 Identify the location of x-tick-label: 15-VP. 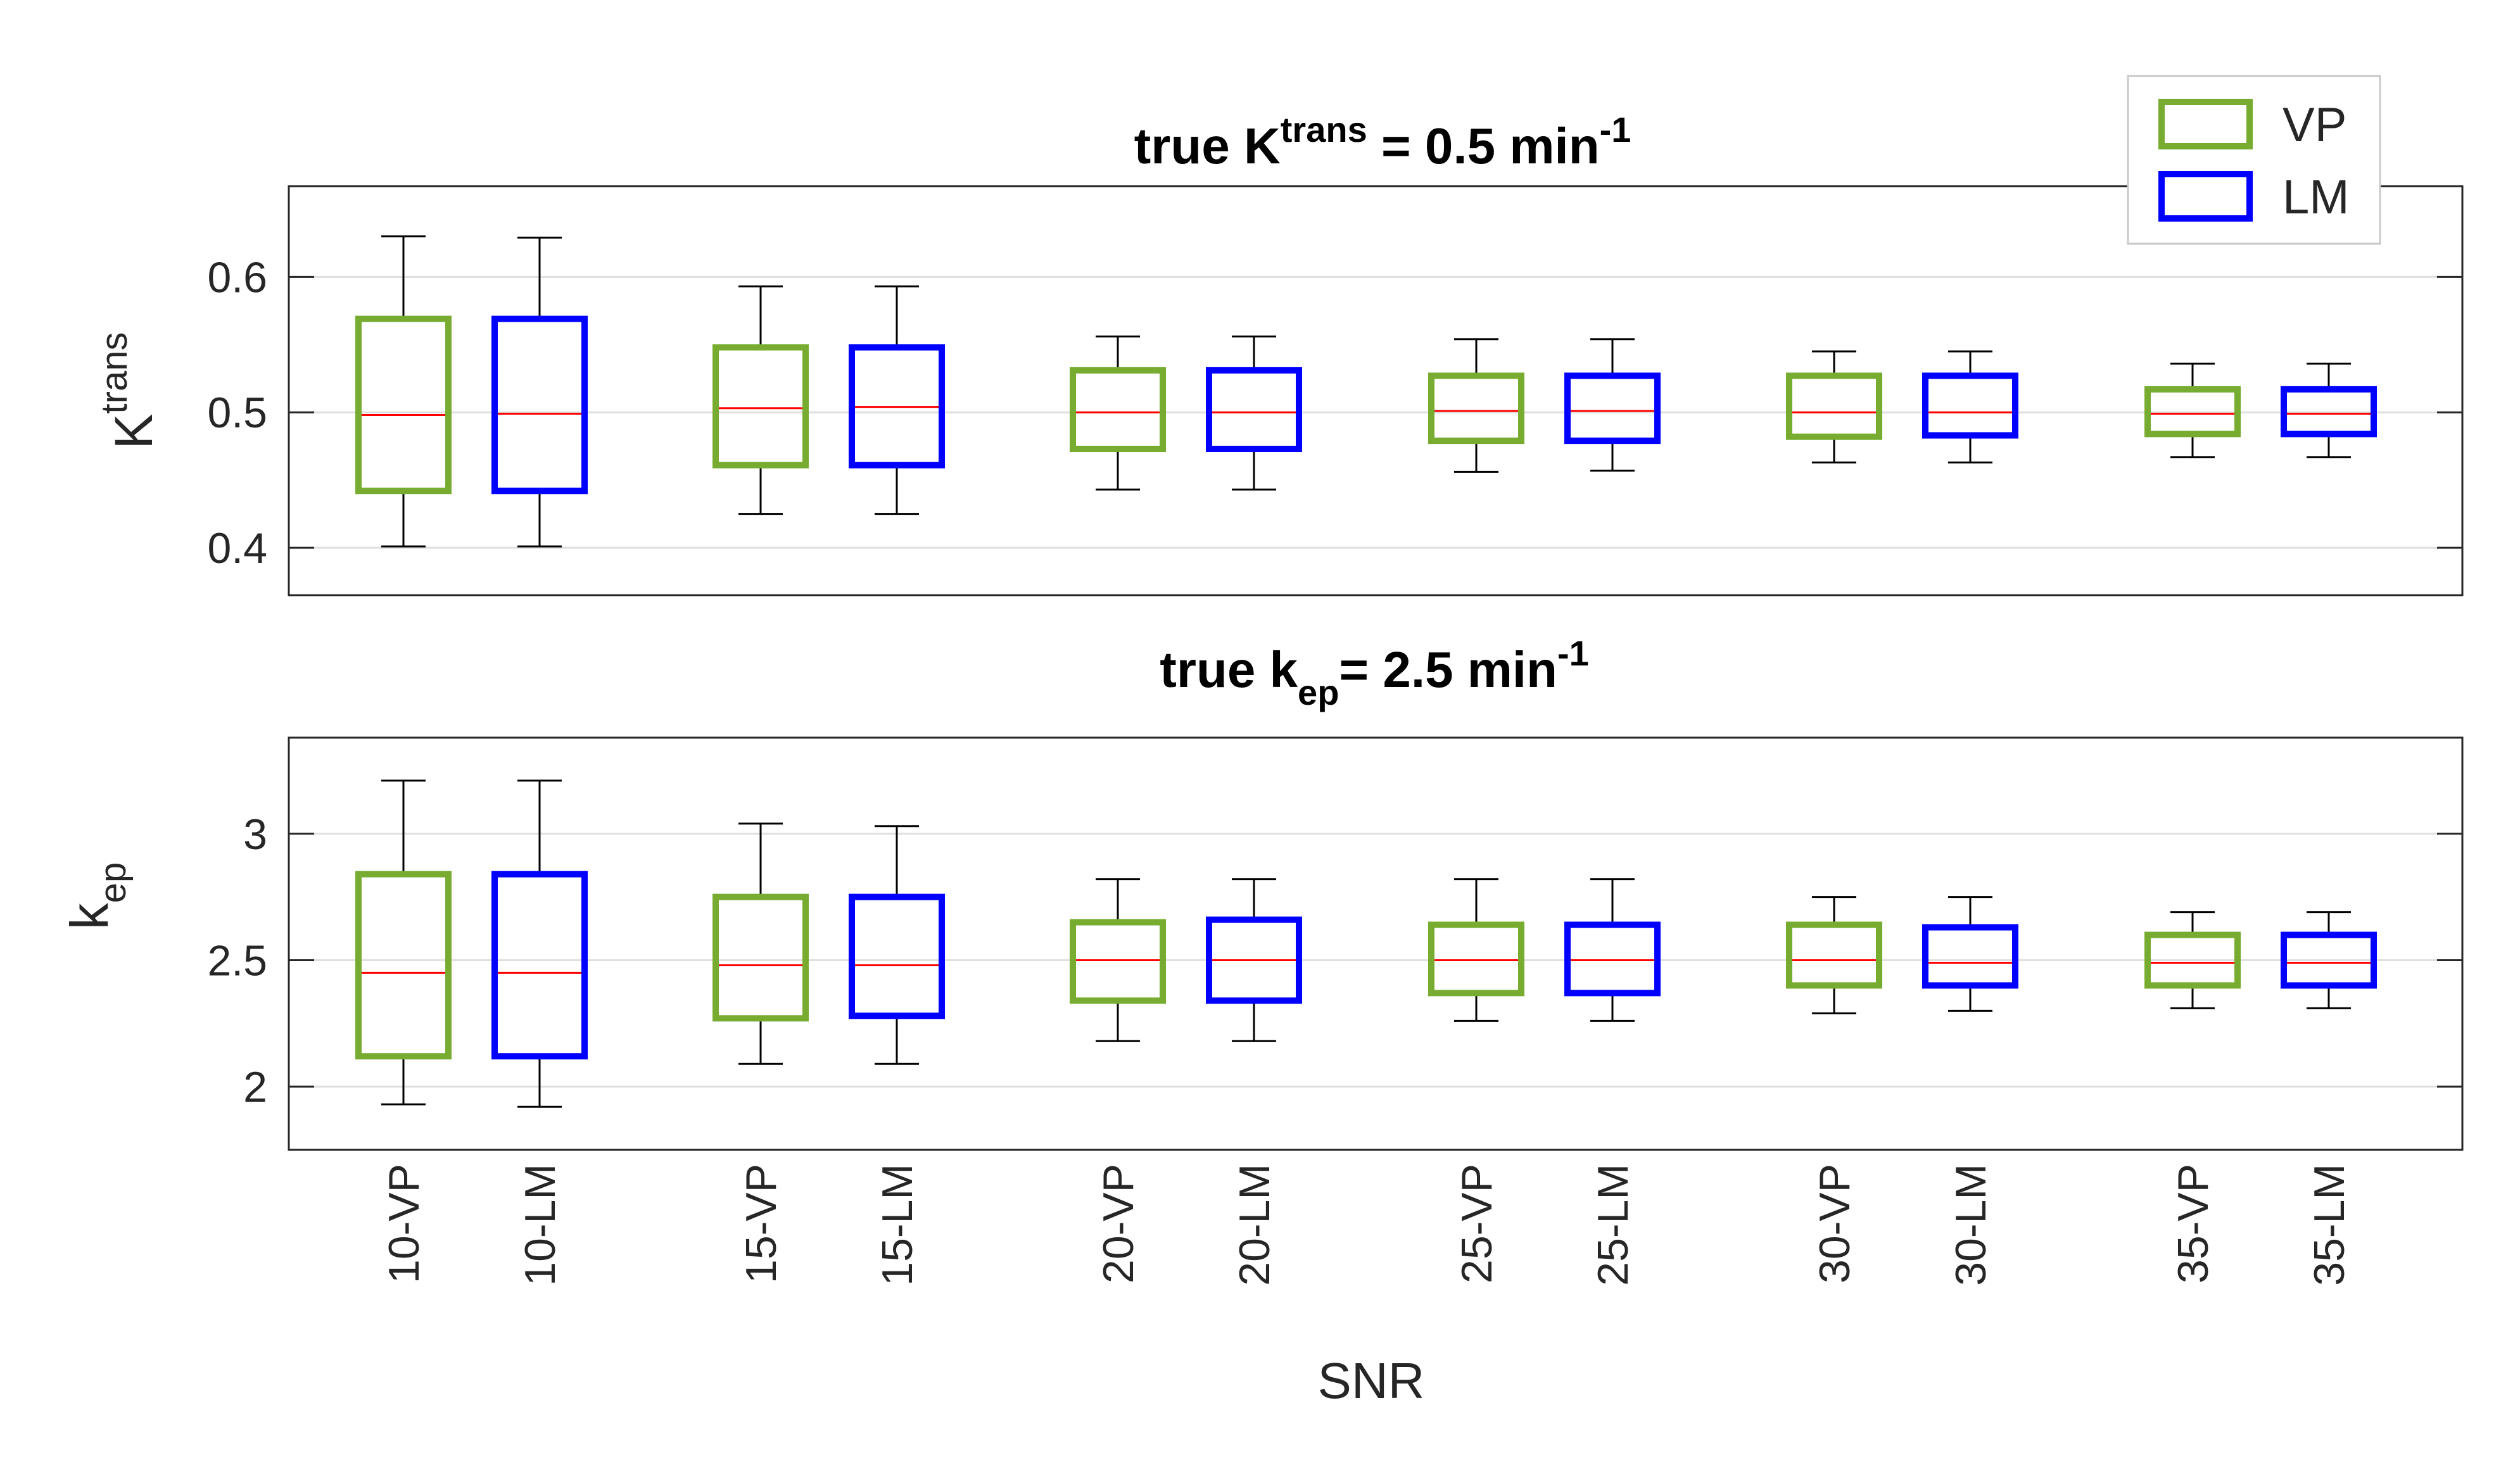
(761, 1223).